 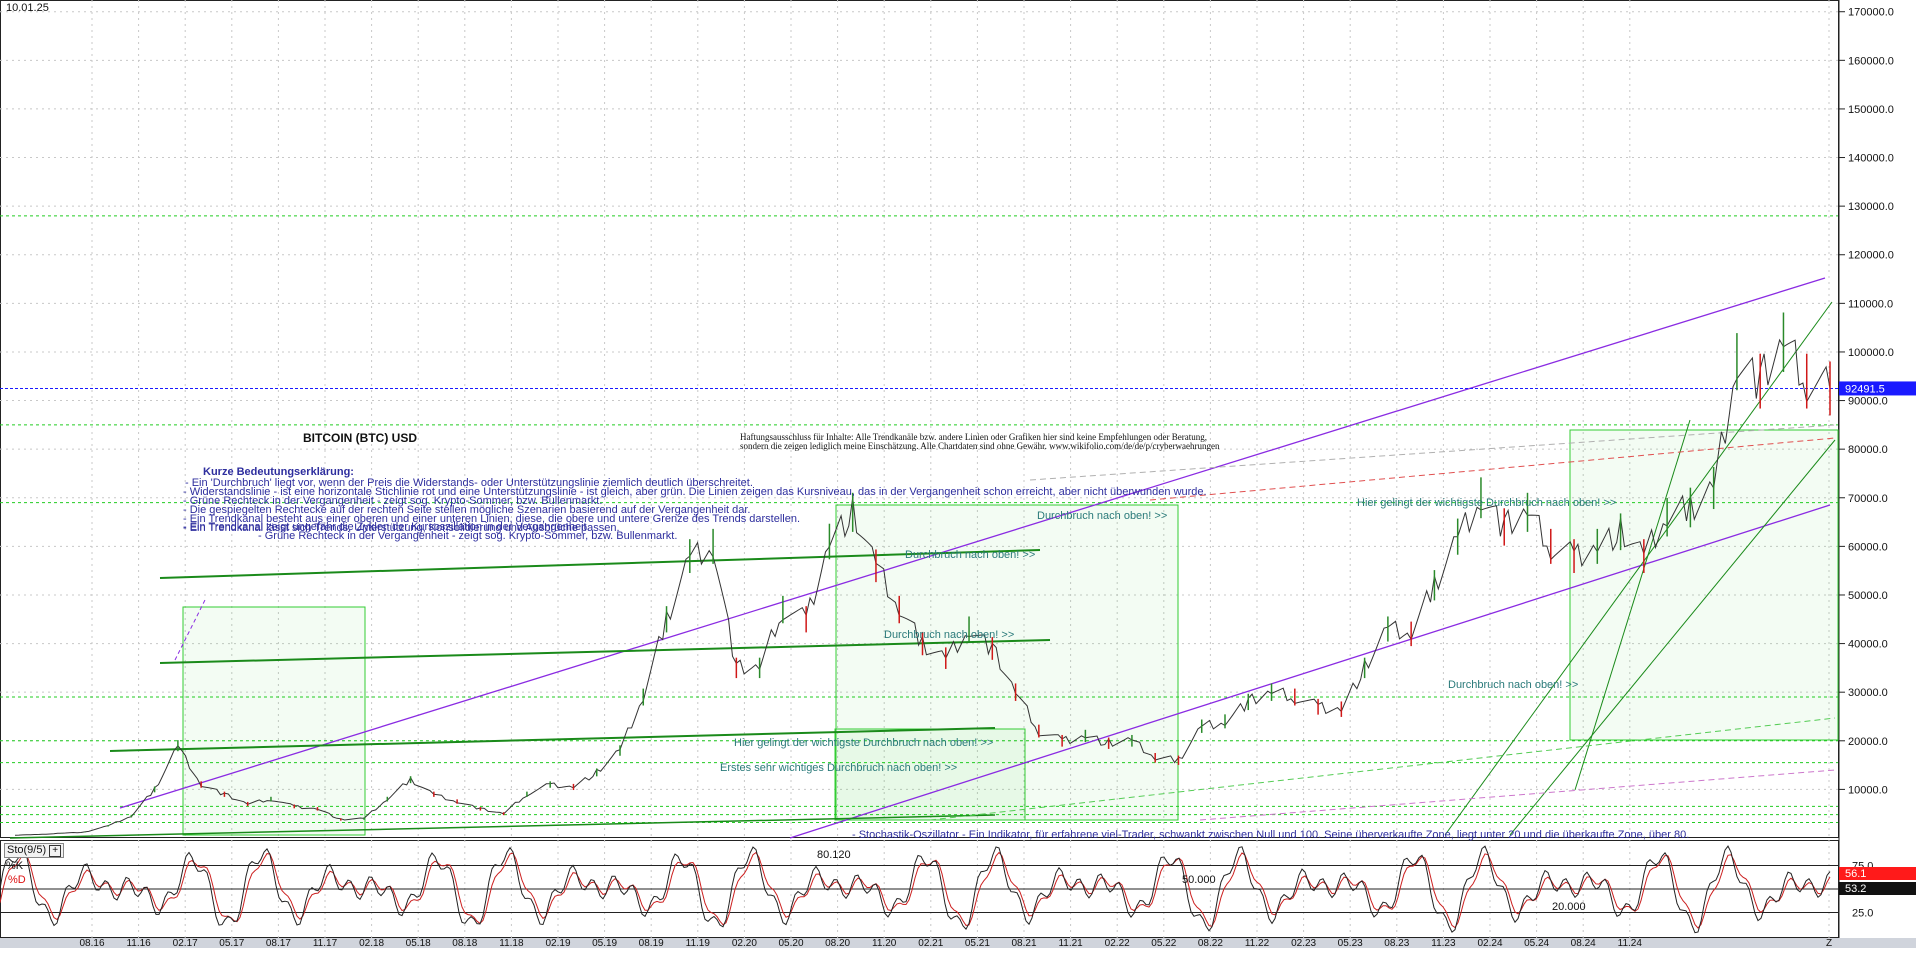 What do you see at coordinates (1871, 207) in the screenshot?
I see `y-tick-label: 130000.0` at bounding box center [1871, 207].